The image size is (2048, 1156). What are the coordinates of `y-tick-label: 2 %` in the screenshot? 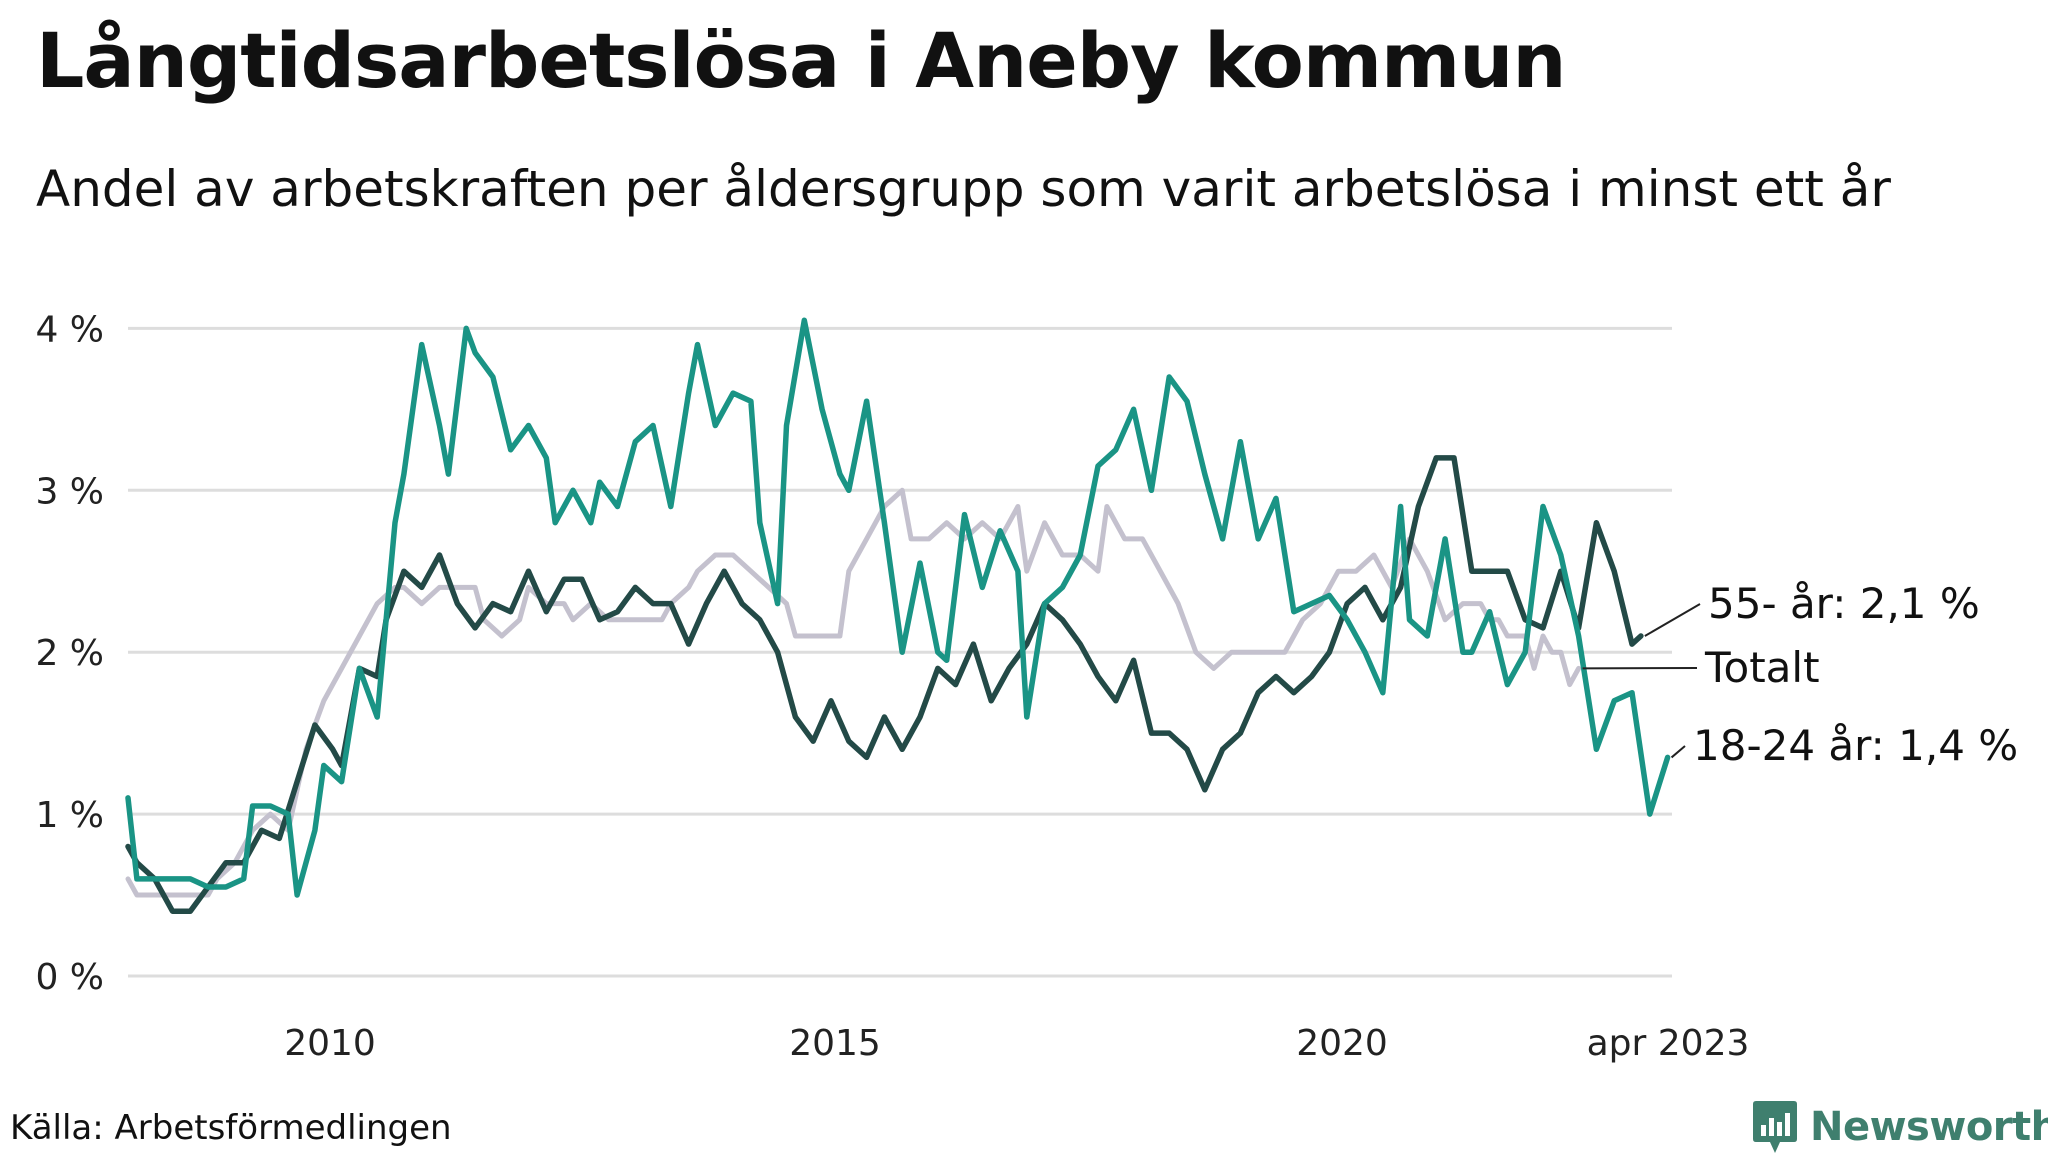 It's located at (69, 653).